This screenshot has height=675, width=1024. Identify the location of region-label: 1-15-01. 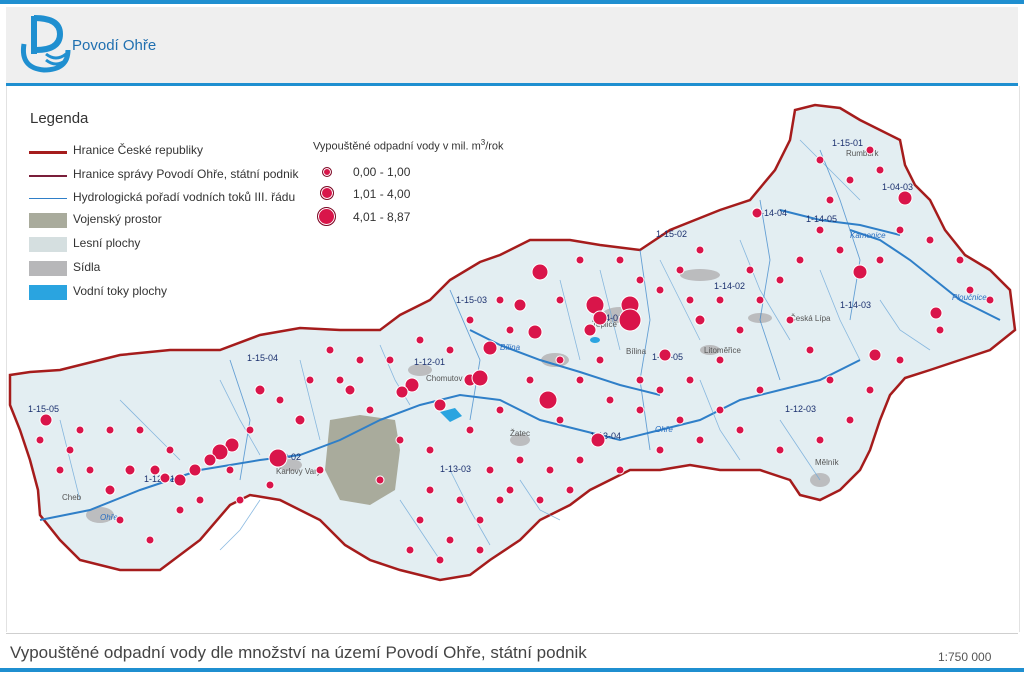
(847, 143).